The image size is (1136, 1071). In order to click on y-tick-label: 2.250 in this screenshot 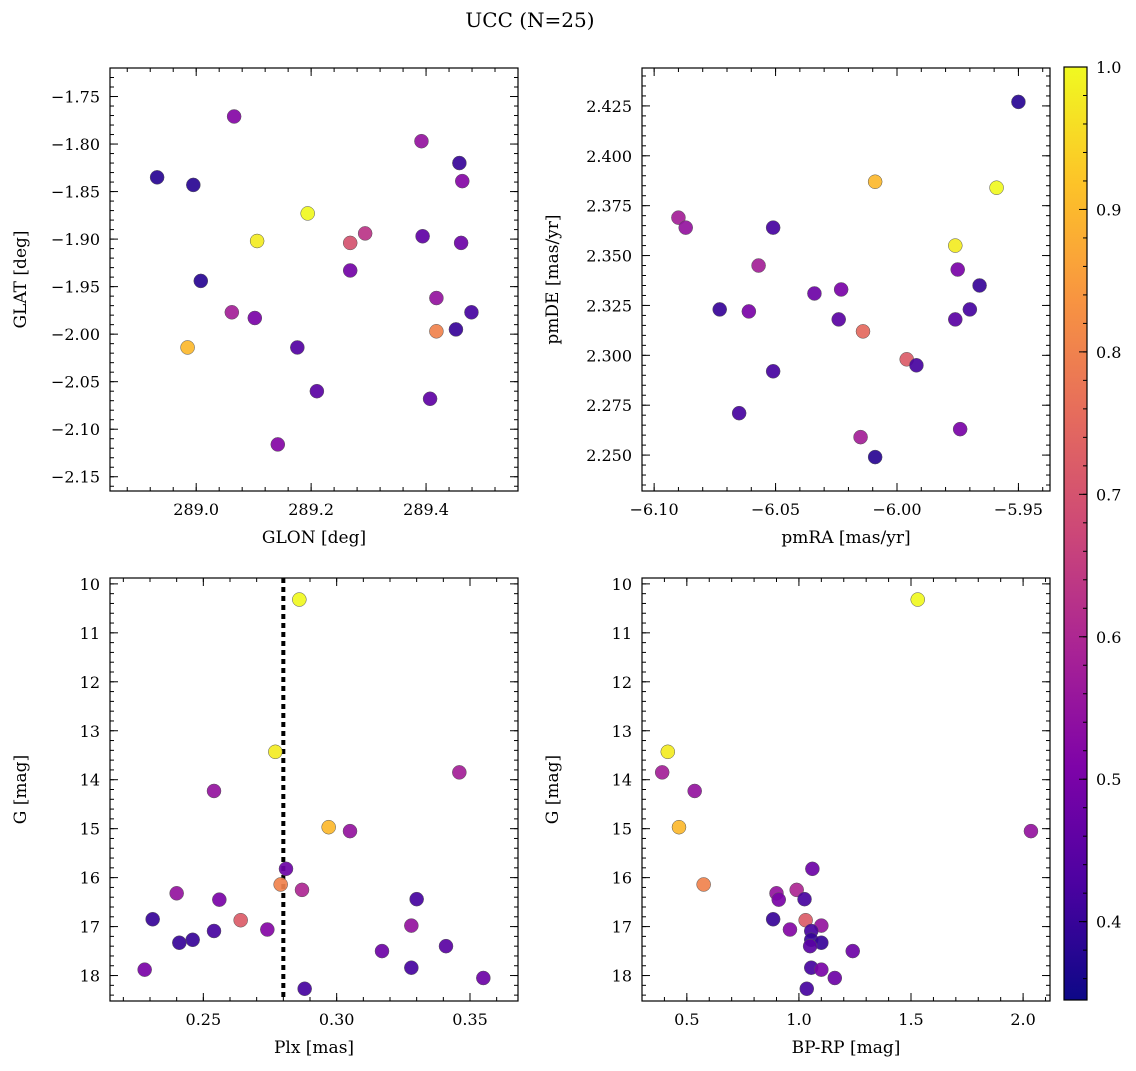, I will do `click(609, 455)`.